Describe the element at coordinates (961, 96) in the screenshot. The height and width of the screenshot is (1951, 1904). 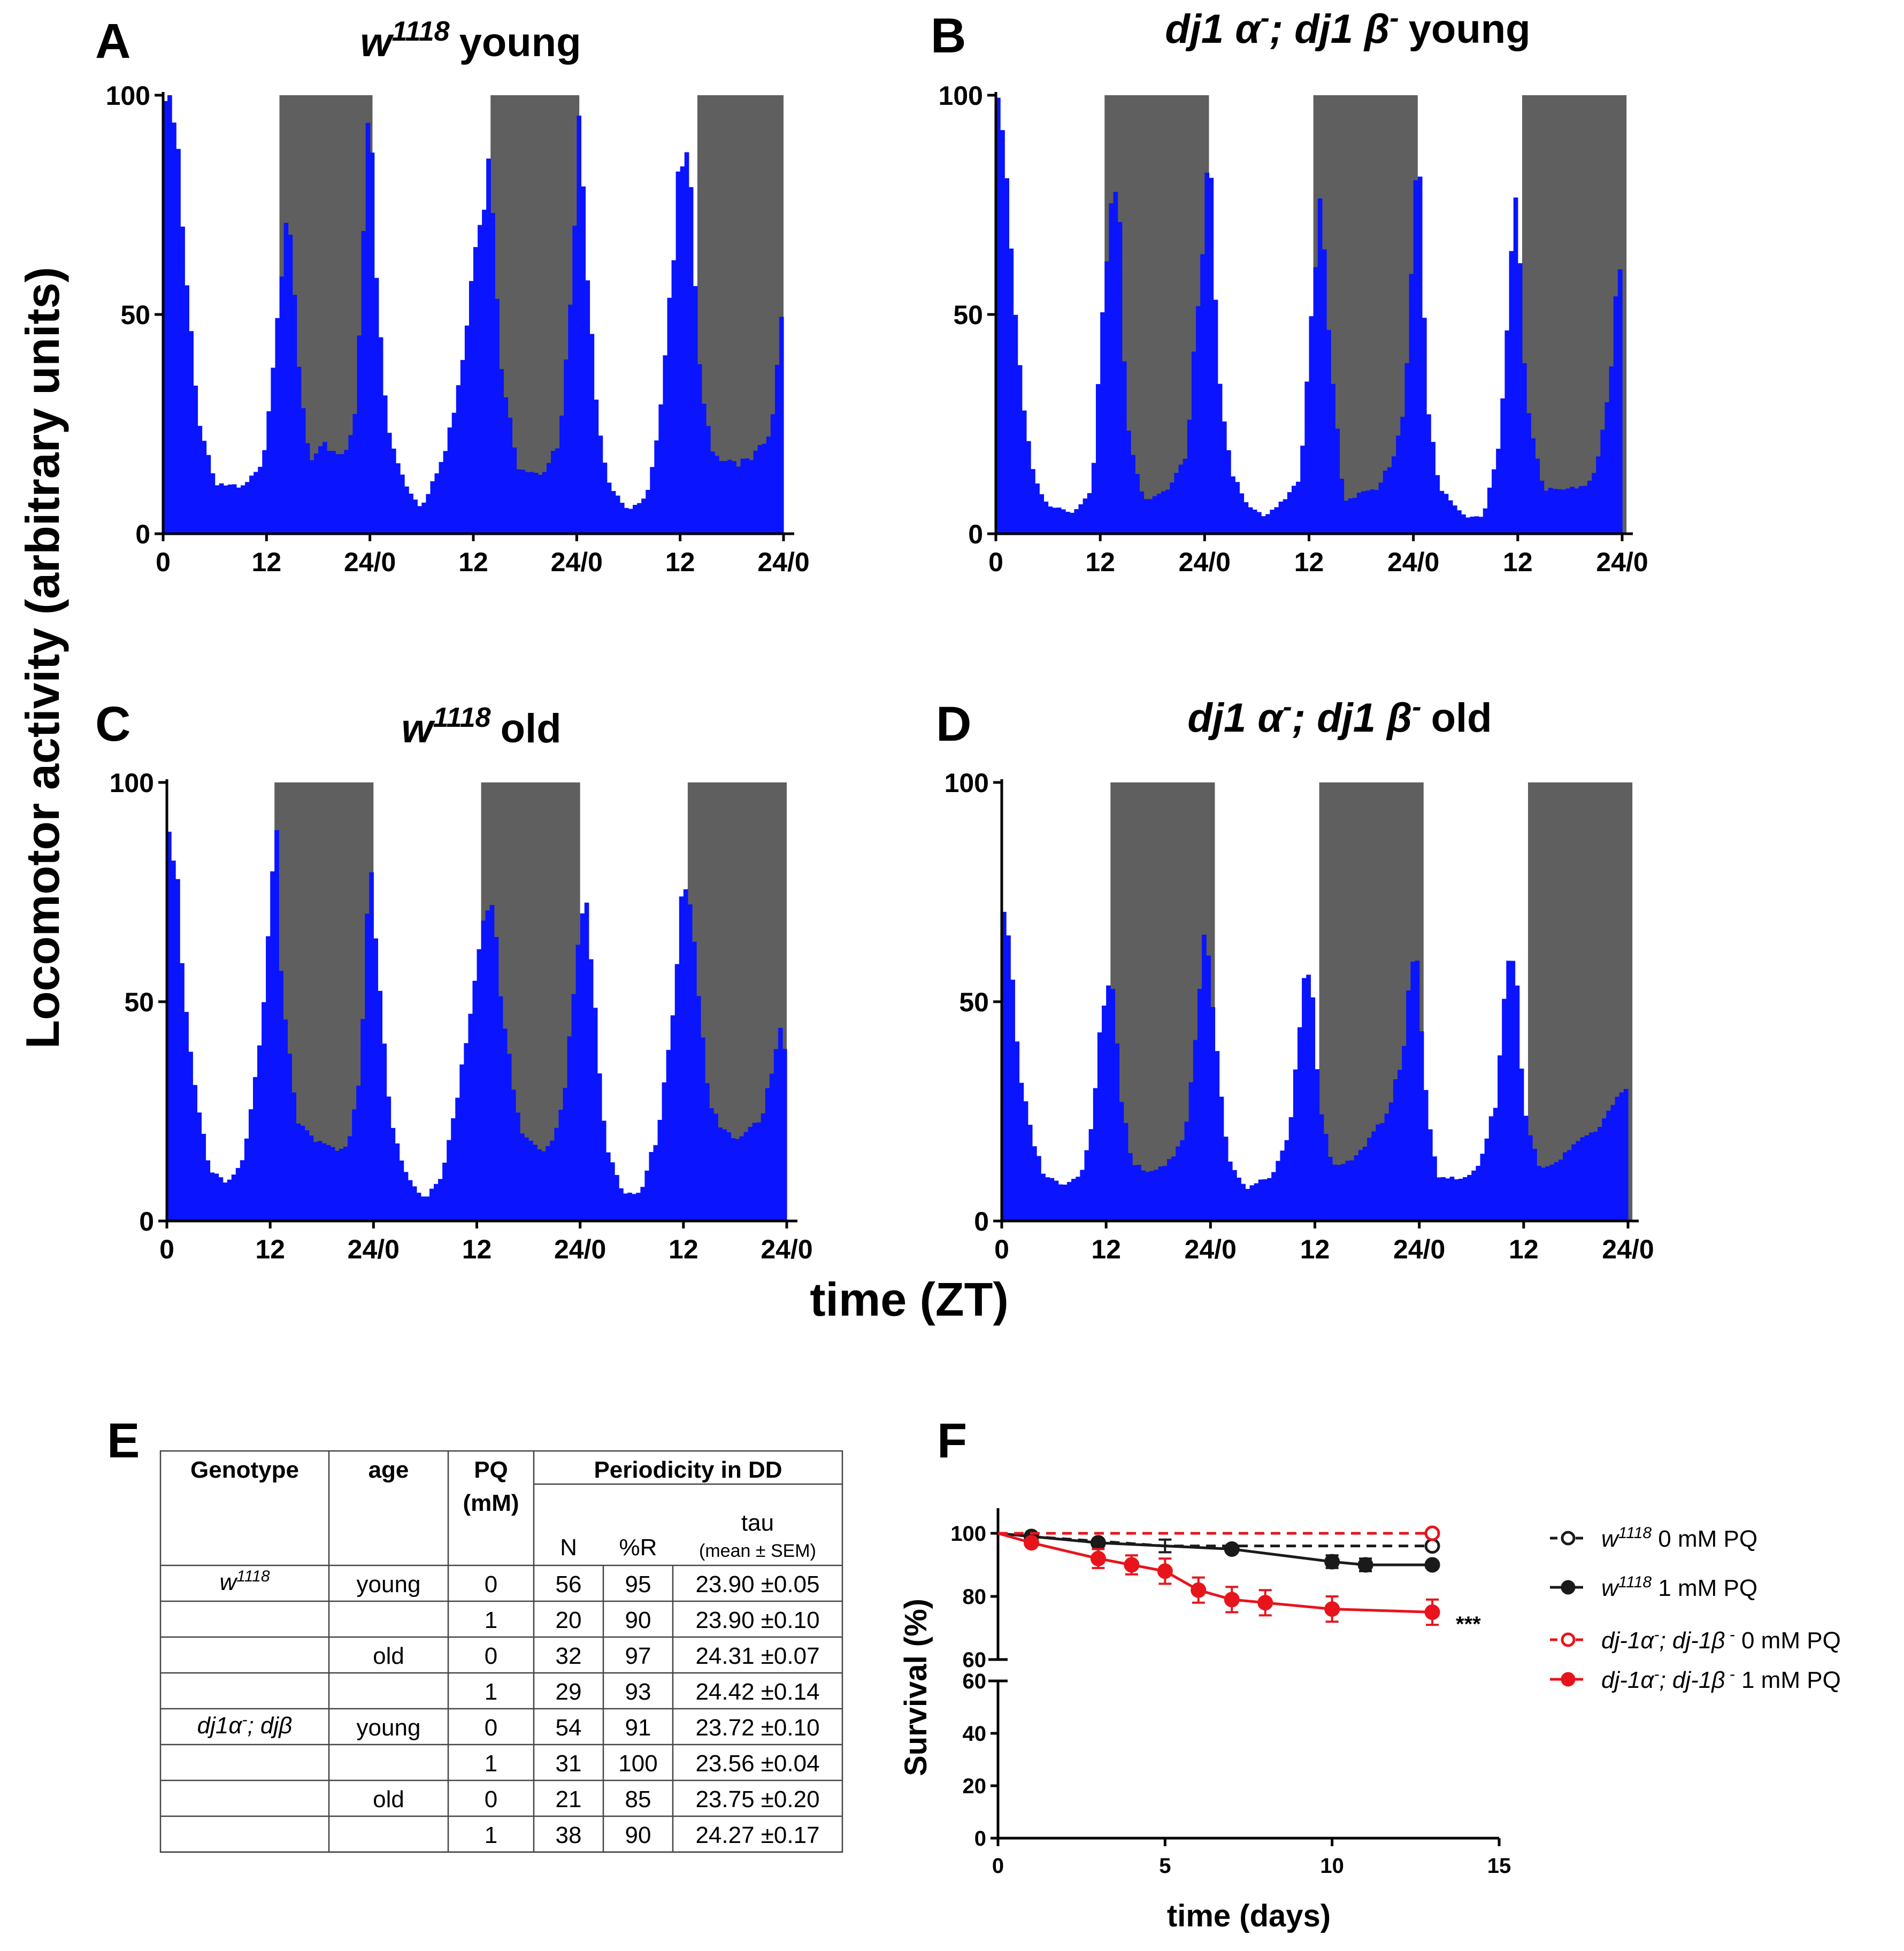
I see `y-tick-label-2: 100` at that location.